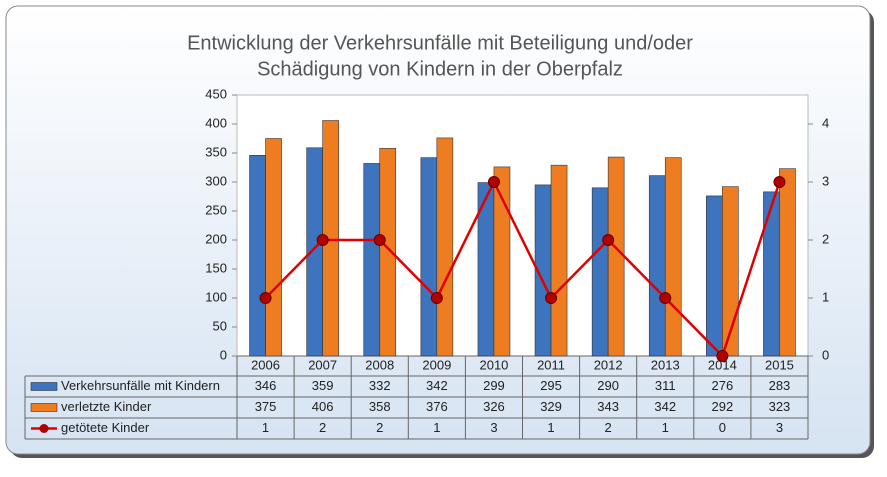  Describe the element at coordinates (216, 122) in the screenshot. I see `y-tick-label: 400` at that location.